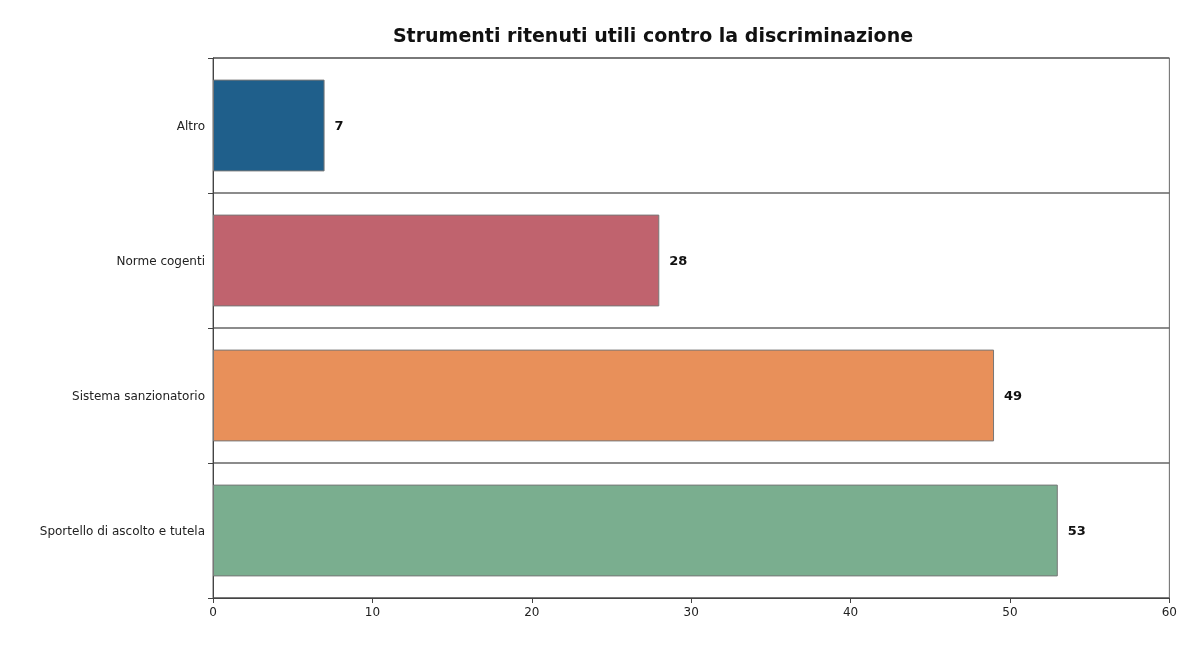 The height and width of the screenshot is (648, 1188). Describe the element at coordinates (1013, 395) in the screenshot. I see `data-label: 49` at that location.